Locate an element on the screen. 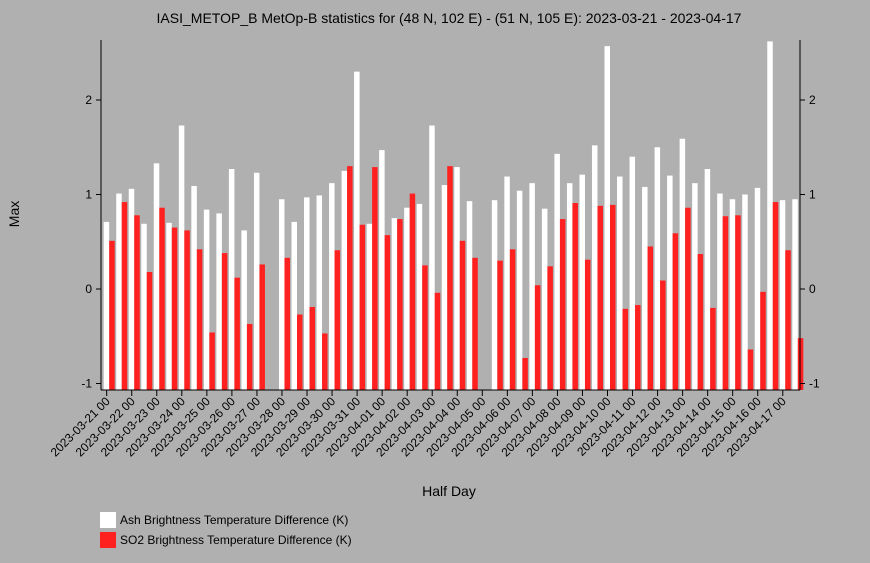 This screenshot has width=870, height=563. y-tick-label-right-0: -1 is located at coordinates (814, 384).